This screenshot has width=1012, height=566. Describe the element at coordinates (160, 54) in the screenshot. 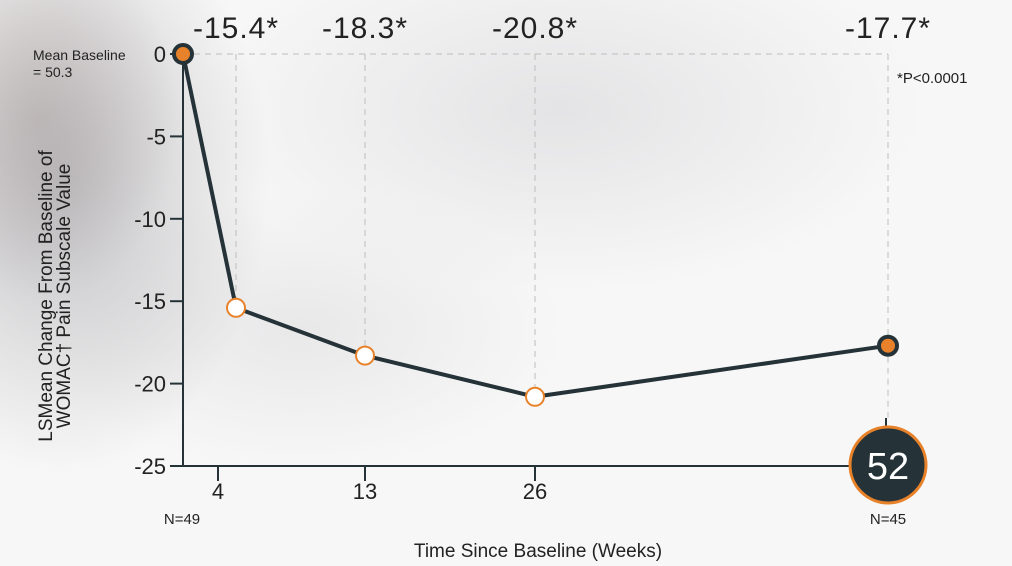

I see `y-tick-label: 0` at that location.